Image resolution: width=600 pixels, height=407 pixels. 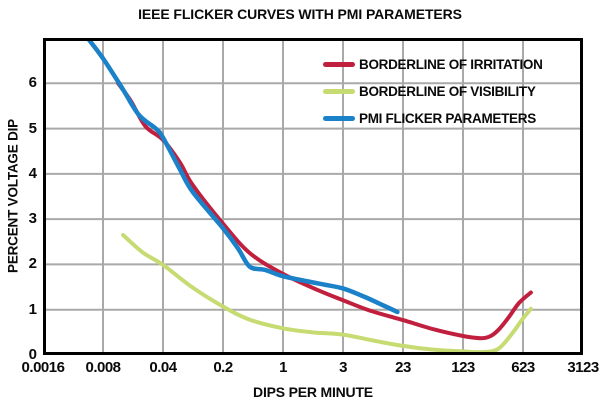 What do you see at coordinates (343, 367) in the screenshot?
I see `x-tick-label: 3` at bounding box center [343, 367].